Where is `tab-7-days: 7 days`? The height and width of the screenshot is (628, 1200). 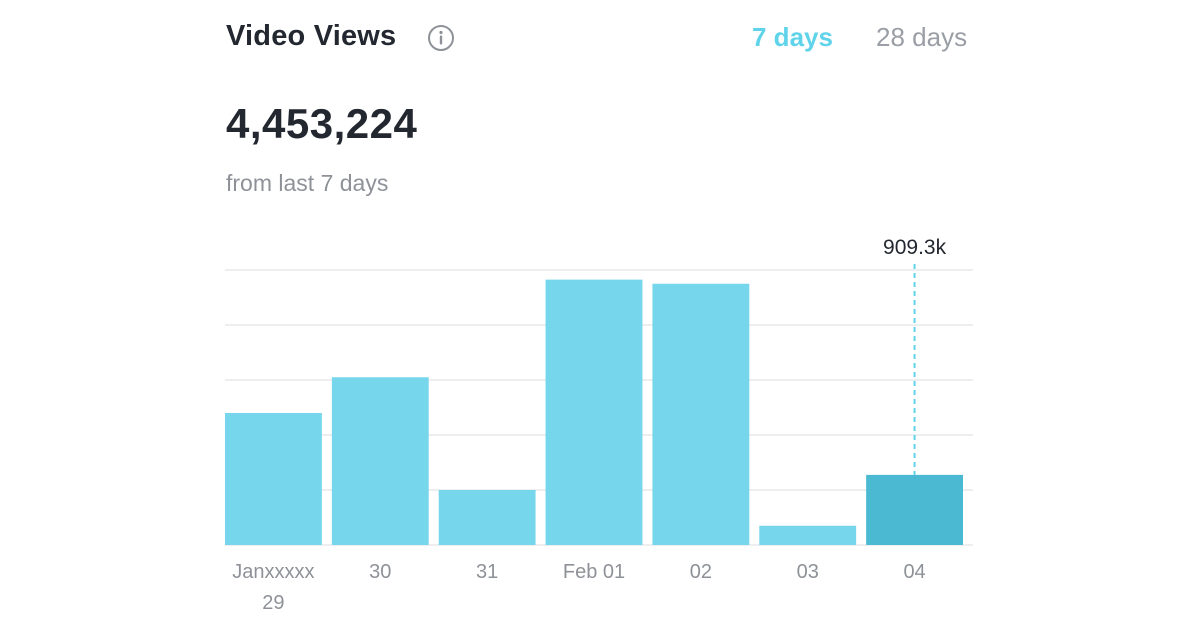 tab-7-days: 7 days is located at coordinates (792, 37).